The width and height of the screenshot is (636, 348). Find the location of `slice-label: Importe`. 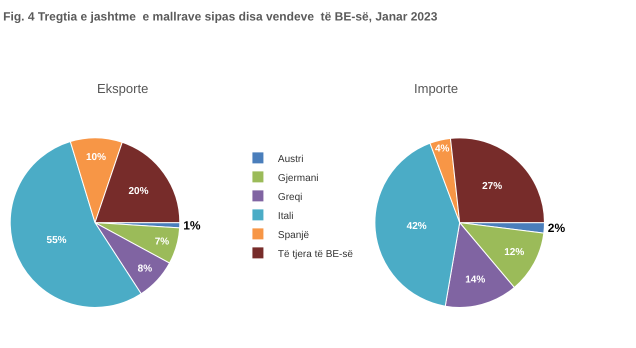

slice-label: Importe is located at coordinates (436, 88).